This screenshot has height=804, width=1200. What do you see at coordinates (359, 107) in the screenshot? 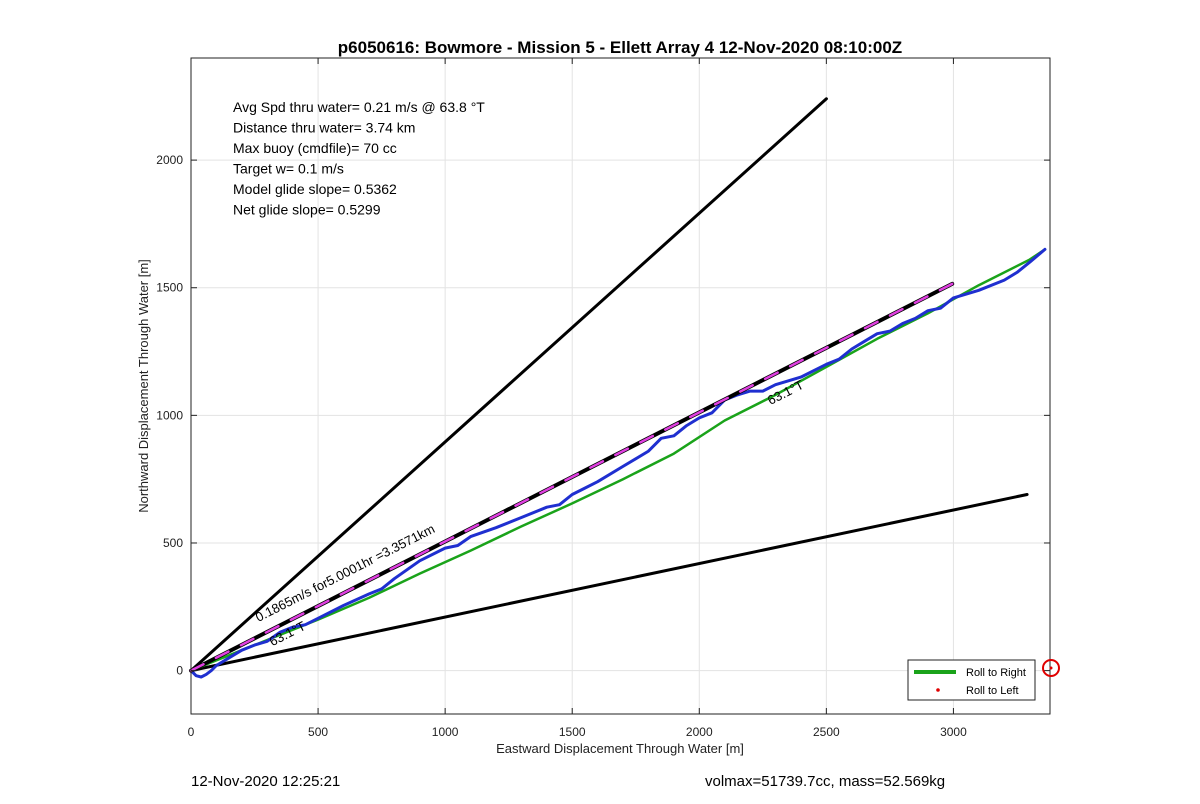
I see `info-line: Avg Spd thru water= 0.21 m/s @ 63.8 °T` at bounding box center [359, 107].